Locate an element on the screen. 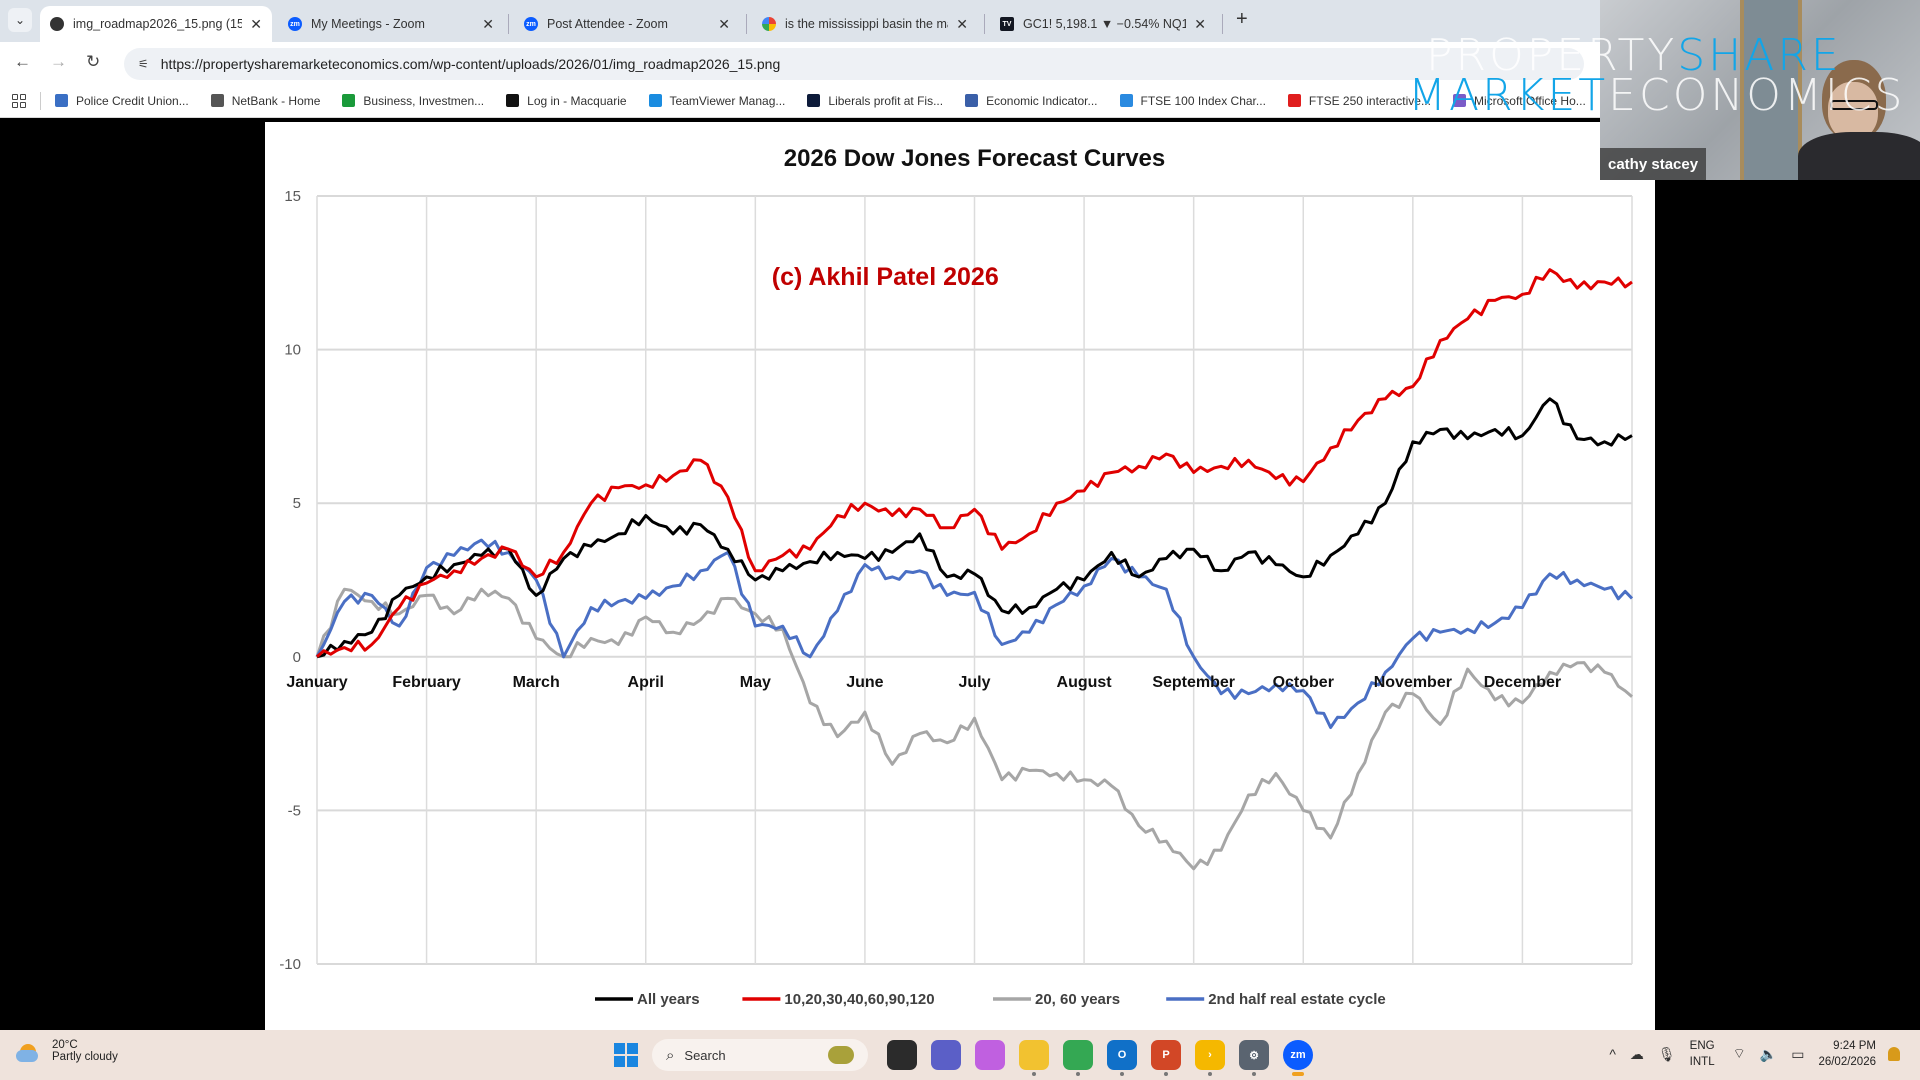 This screenshot has width=1920, height=1080. x-tick-label: September is located at coordinates (1193, 682).